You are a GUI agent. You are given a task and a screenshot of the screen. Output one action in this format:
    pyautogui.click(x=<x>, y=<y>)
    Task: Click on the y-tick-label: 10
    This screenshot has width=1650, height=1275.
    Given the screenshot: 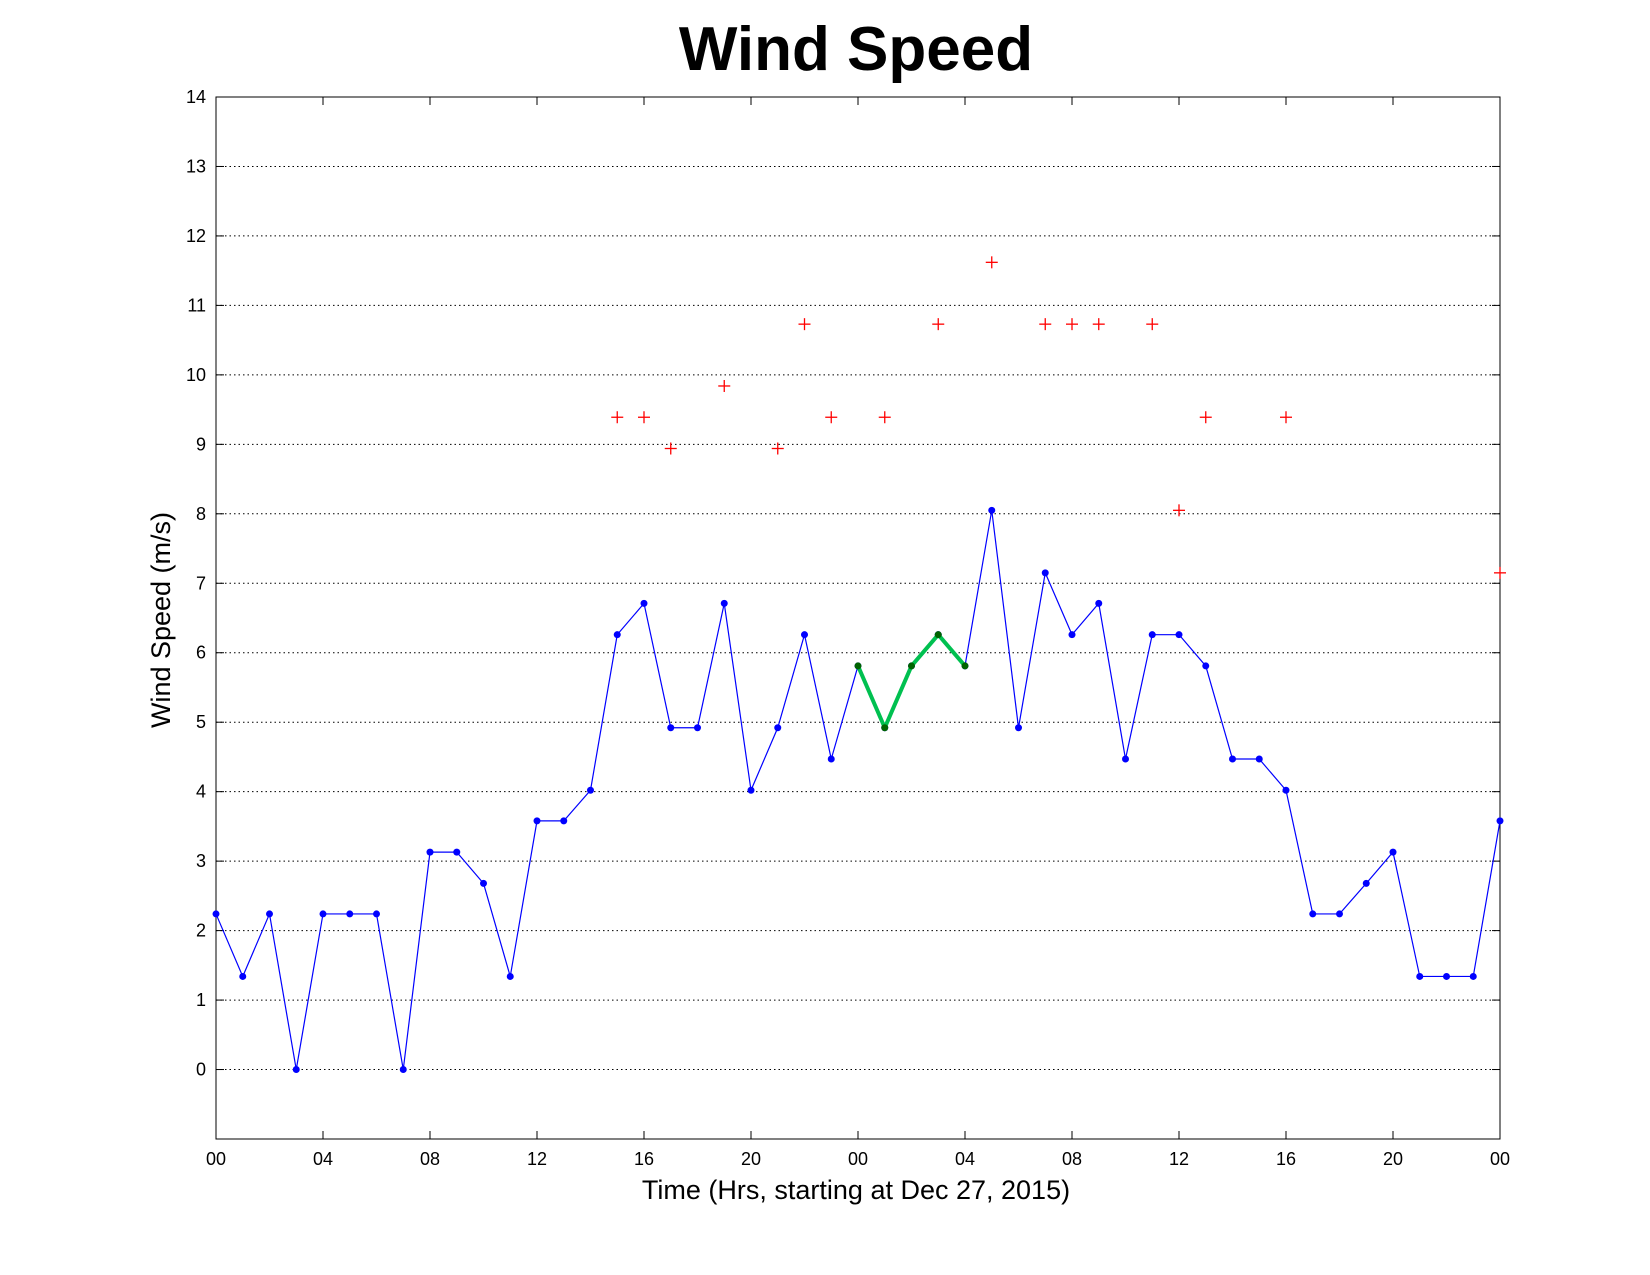 What is the action you would take?
    pyautogui.click(x=196, y=375)
    